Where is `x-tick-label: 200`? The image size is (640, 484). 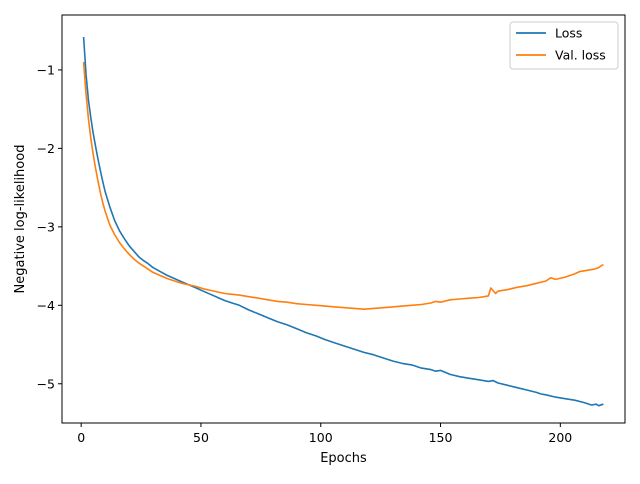
x-tick-label: 200 is located at coordinates (560, 437).